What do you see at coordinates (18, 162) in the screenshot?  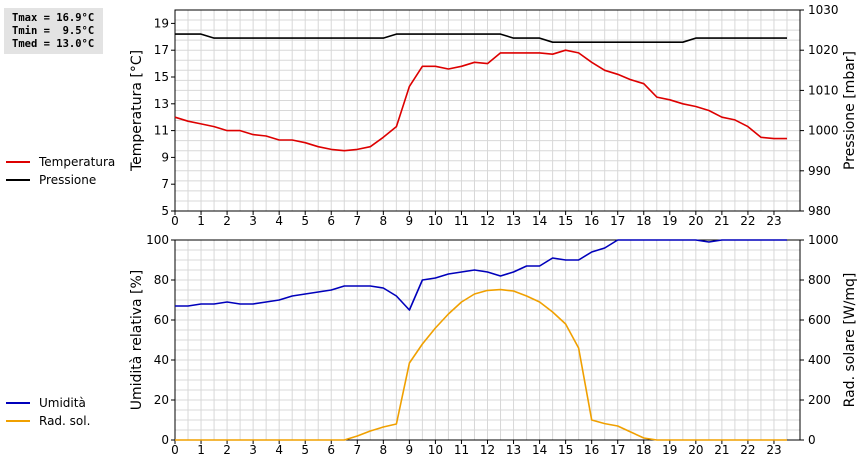 I see `temperatura-swatch` at bounding box center [18, 162].